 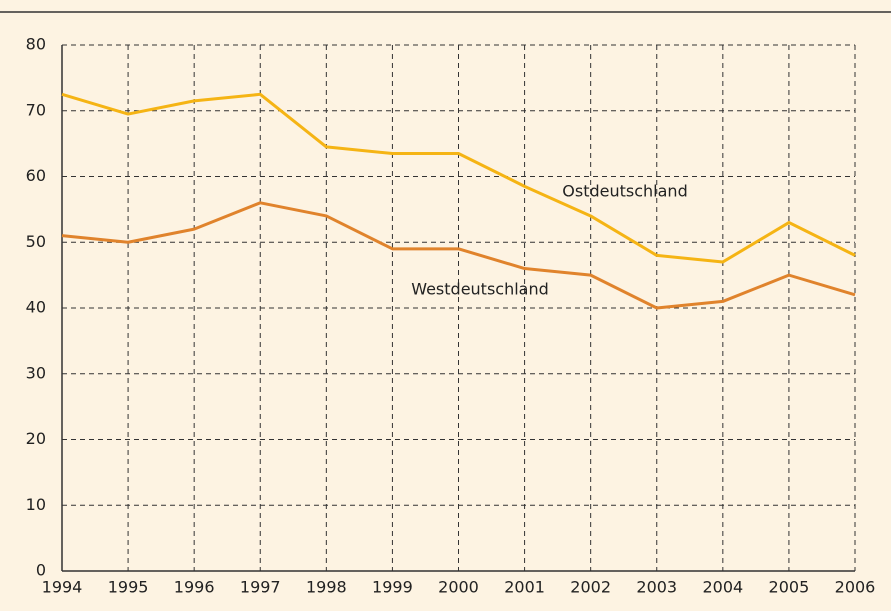 I want to click on series-label: Ostdeutschland, so click(x=624, y=191).